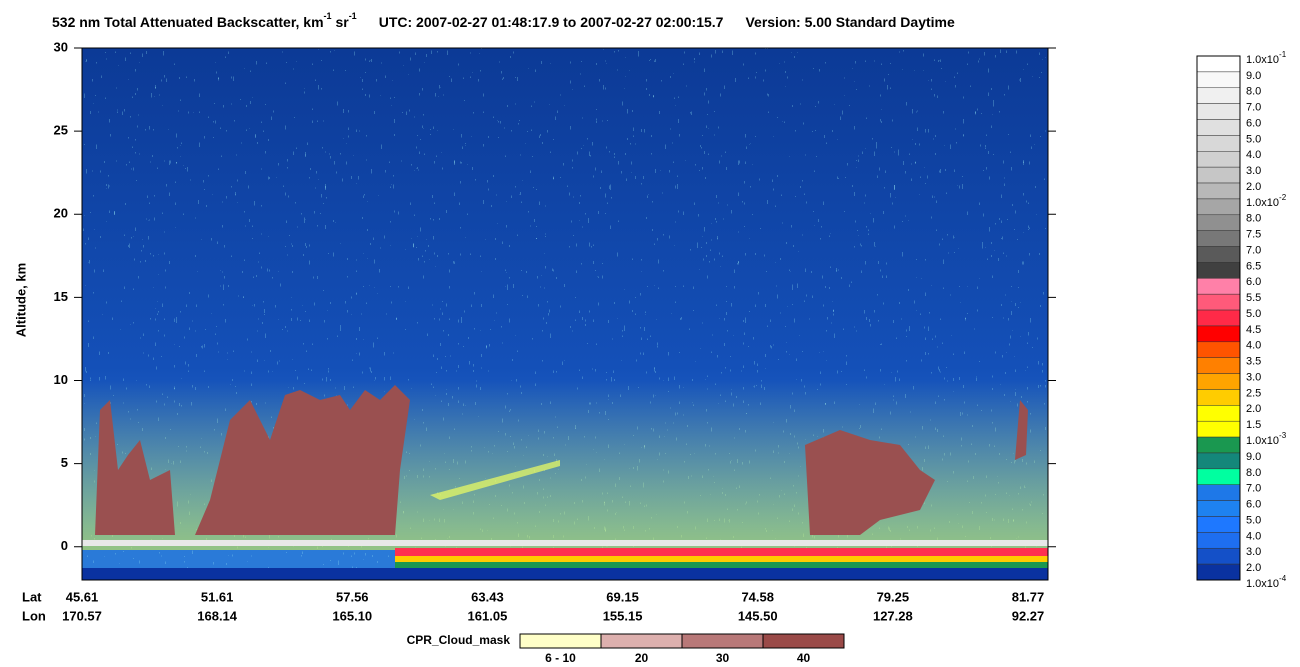 Image resolution: width=1300 pixels, height=667 pixels. What do you see at coordinates (560, 658) in the screenshot?
I see `legend-label: 6 - 10` at bounding box center [560, 658].